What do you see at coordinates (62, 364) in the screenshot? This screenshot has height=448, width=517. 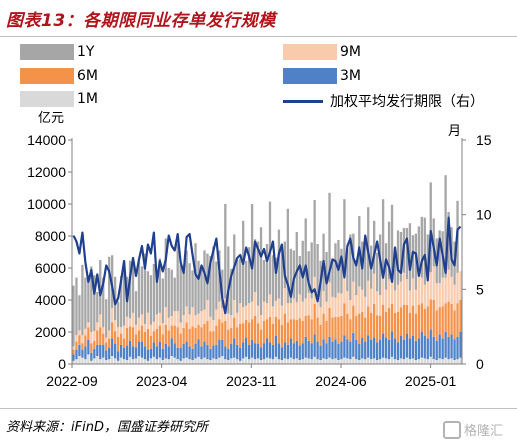 I see `y-tick-label-left-0: 0` at bounding box center [62, 364].